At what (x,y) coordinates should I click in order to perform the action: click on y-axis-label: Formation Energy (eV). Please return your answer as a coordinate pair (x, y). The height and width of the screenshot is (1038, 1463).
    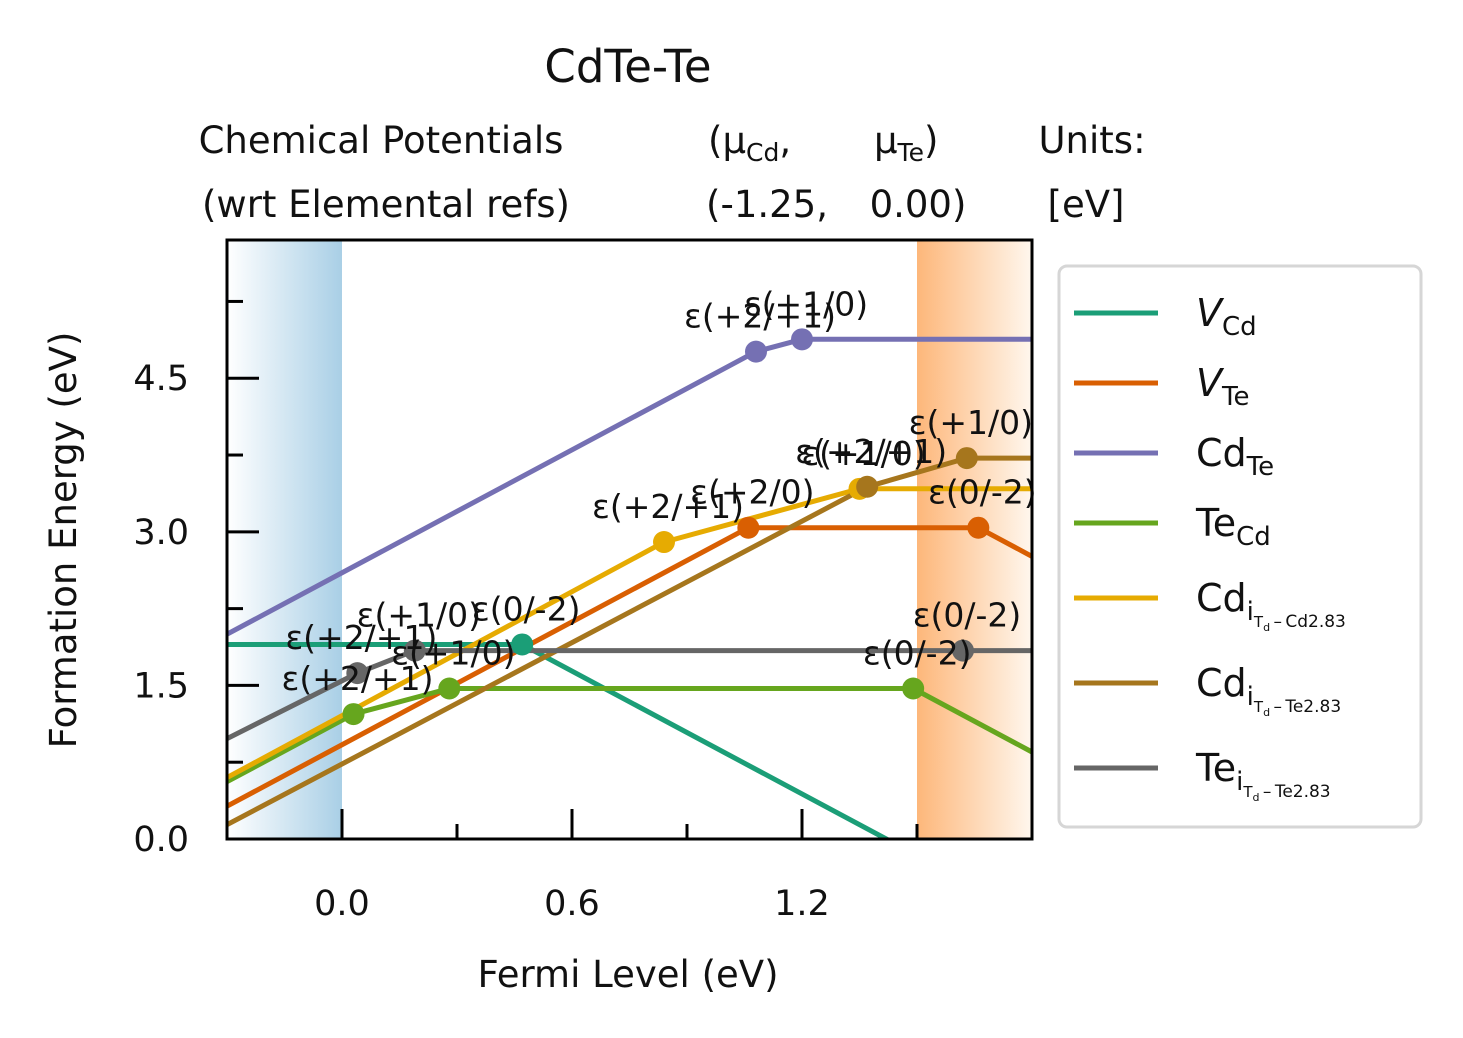
    Looking at the image, I should click on (63, 540).